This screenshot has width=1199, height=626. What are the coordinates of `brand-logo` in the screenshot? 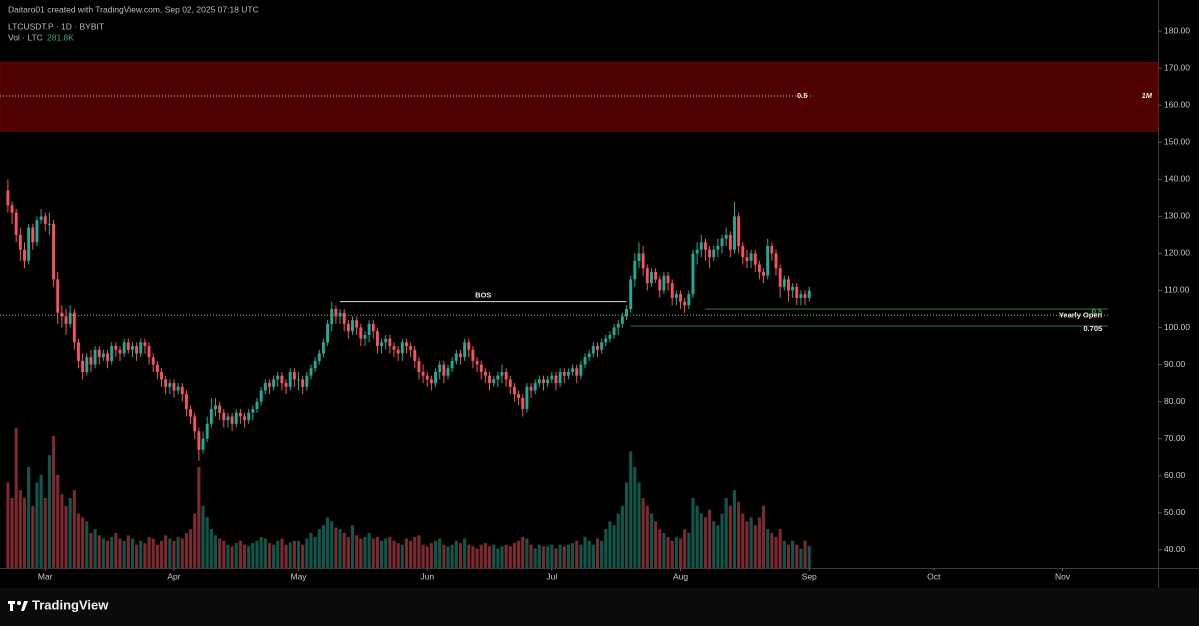 It's located at (18, 606).